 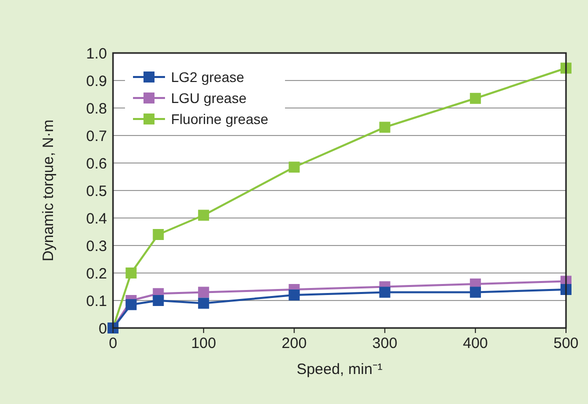 I want to click on x-tick-label: 500, so click(x=566, y=343).